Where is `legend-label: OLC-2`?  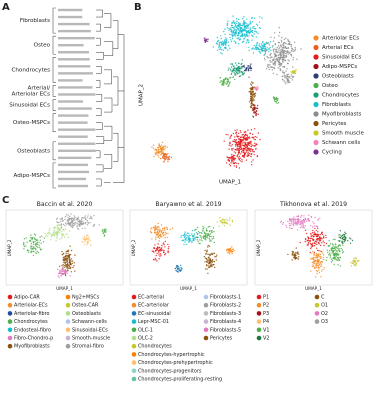 legend-label: OLC-2 is located at coordinates (145, 339).